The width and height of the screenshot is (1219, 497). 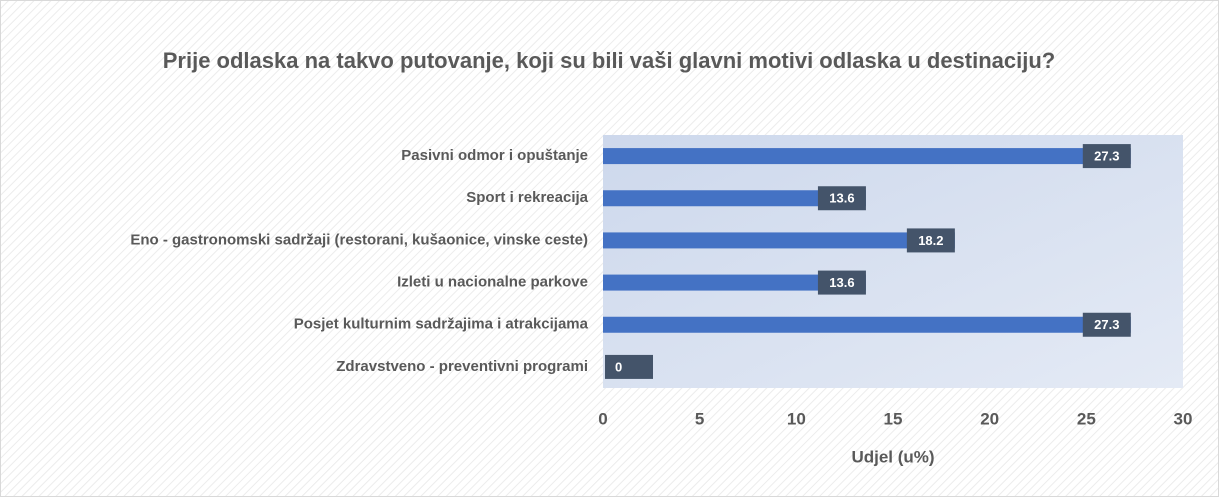 What do you see at coordinates (494, 155) in the screenshot?
I see `y-tick-label: Pasivni odmor i opuštanje` at bounding box center [494, 155].